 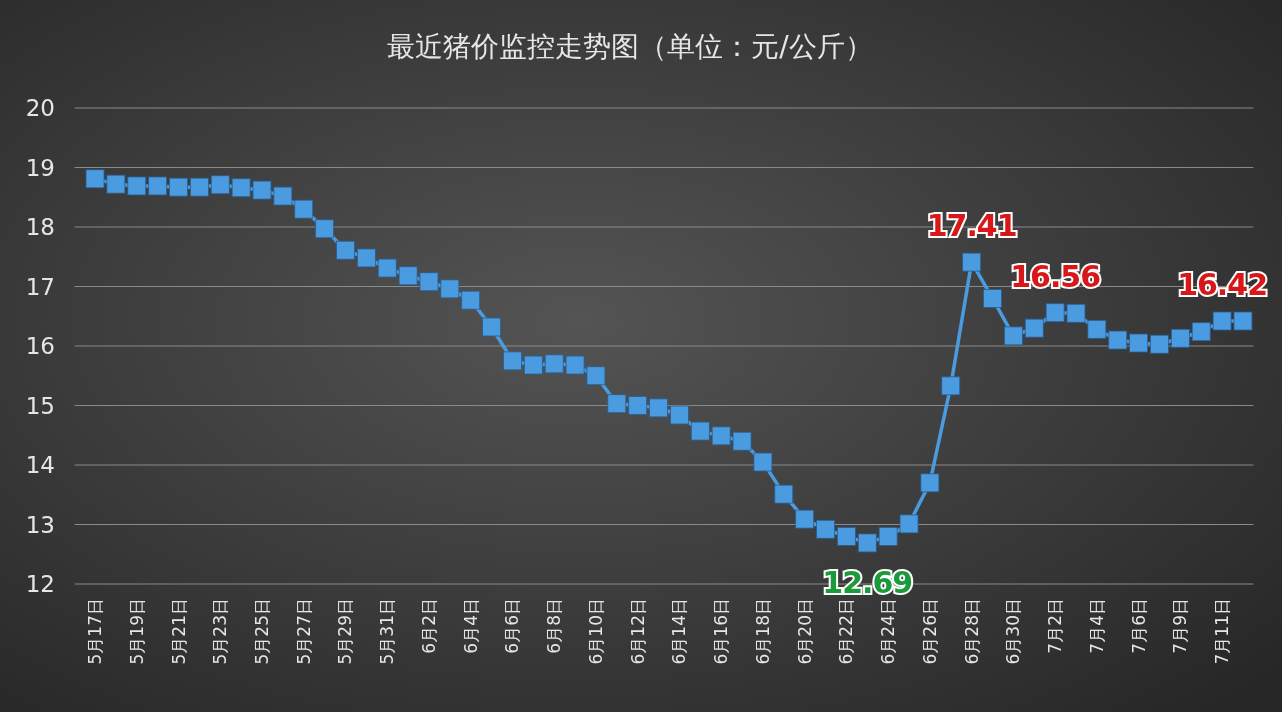 What do you see at coordinates (1013, 631) in the screenshot?
I see `x-tick-label: 6月30日` at bounding box center [1013, 631].